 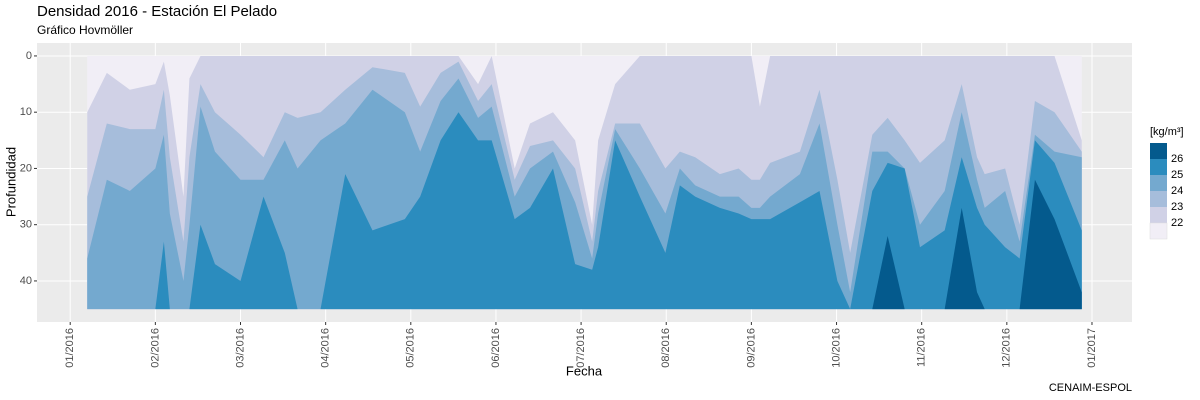 I want to click on caption: CENAIM-ESPOL, so click(x=1090, y=388).